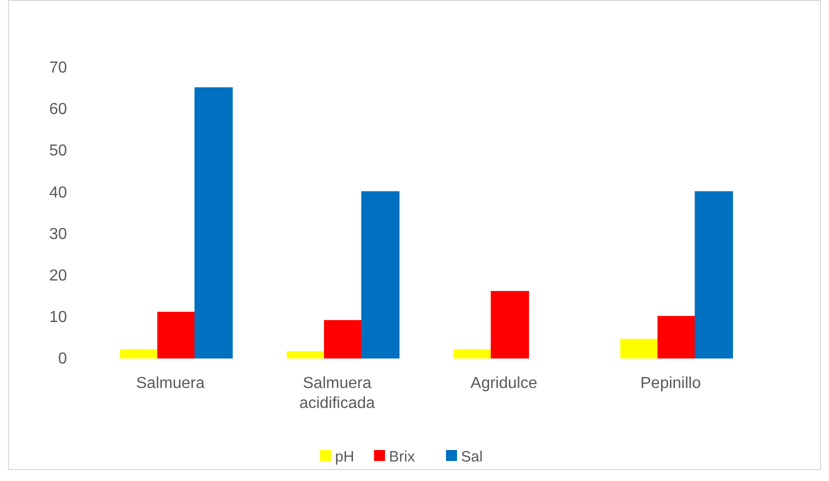  Describe the element at coordinates (63, 359) in the screenshot. I see `y-tick-label: 0` at that location.